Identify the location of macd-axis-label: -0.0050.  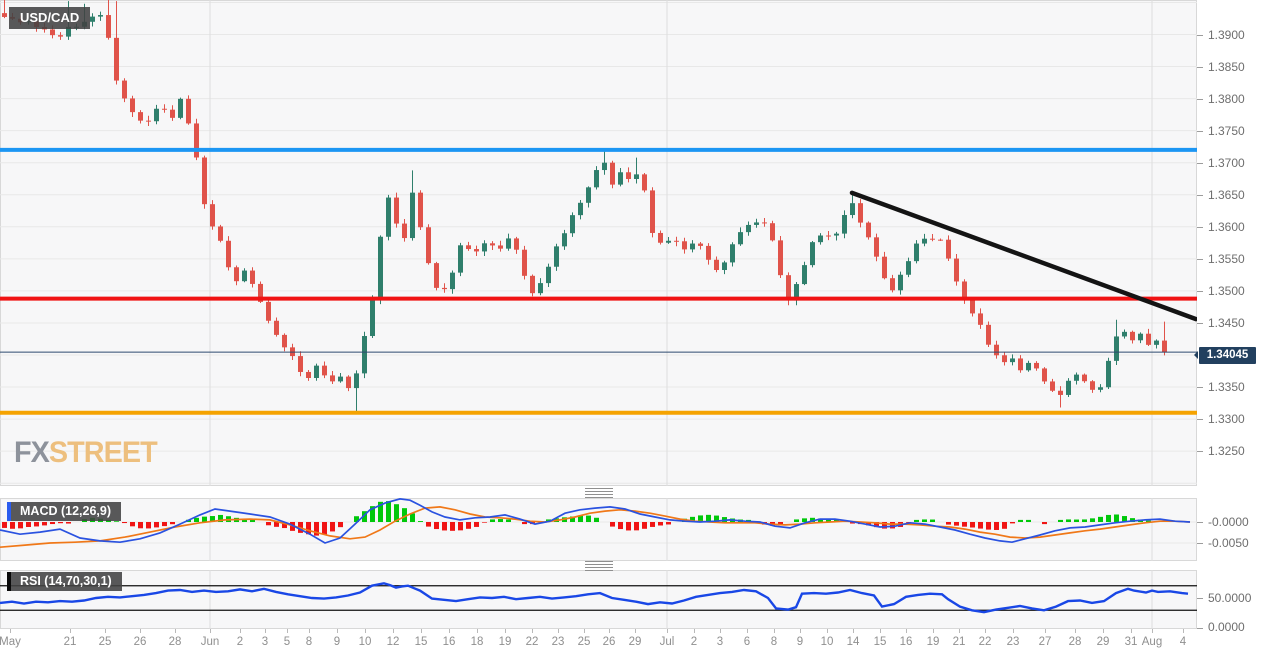
(1233, 543).